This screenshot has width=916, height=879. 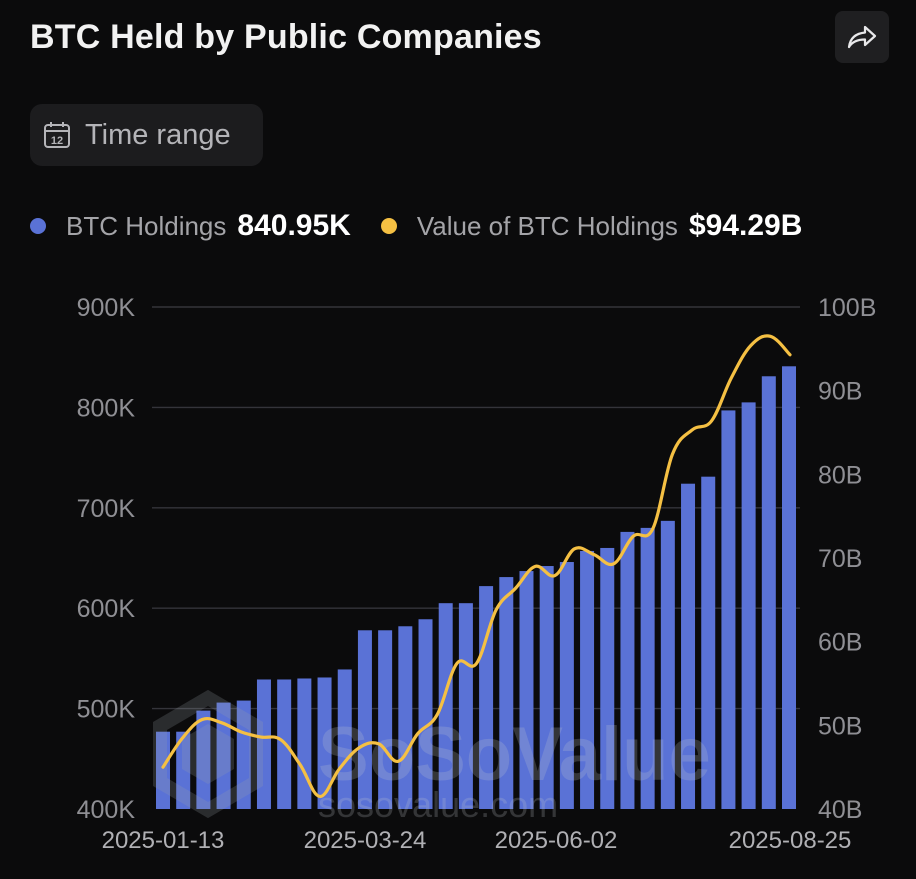 I want to click on y-left-tick-label: 500K, so click(x=106, y=710).